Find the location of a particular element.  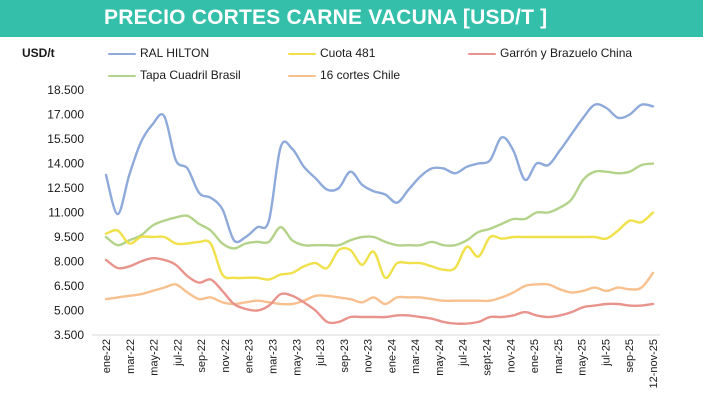

y-tick-label: 12.500 is located at coordinates (65, 188).